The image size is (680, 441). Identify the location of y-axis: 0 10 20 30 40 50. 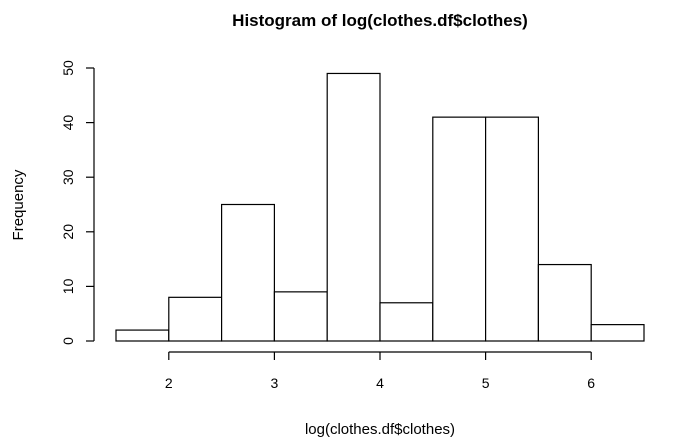
(77, 202).